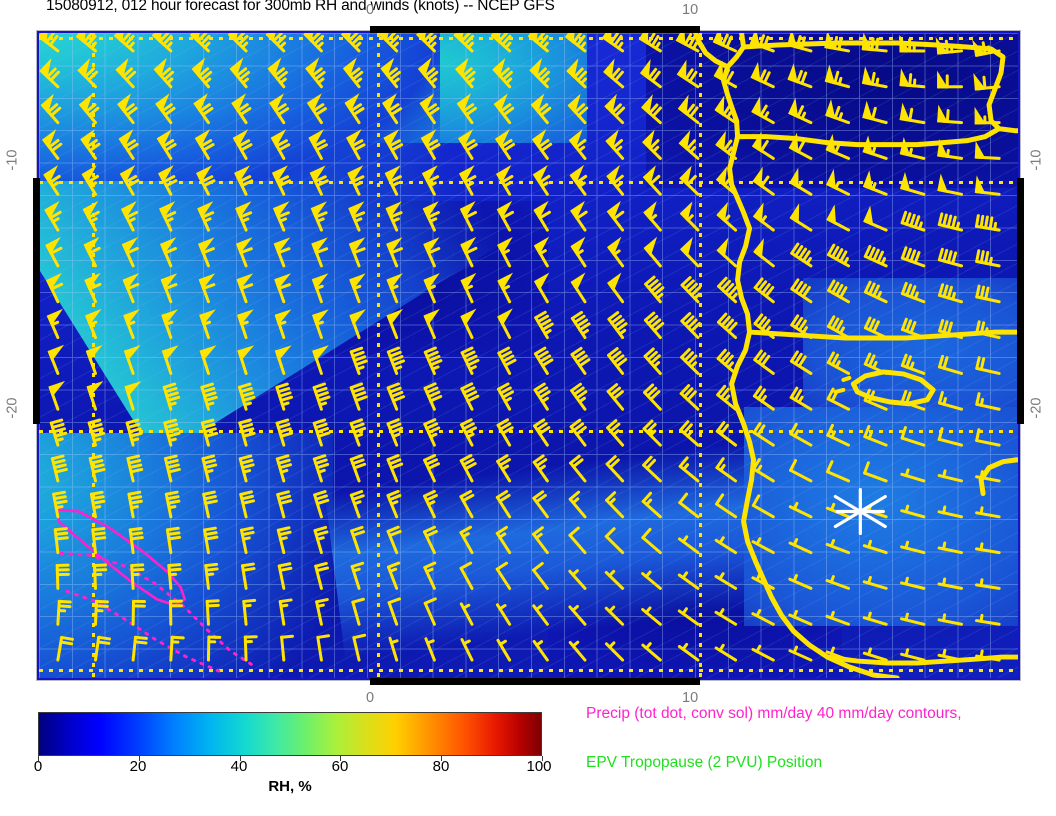 The width and height of the screenshot is (1056, 816). Describe the element at coordinates (1036, 408) in the screenshot. I see `y-axis-tick-label-right-minus20: -20` at that location.